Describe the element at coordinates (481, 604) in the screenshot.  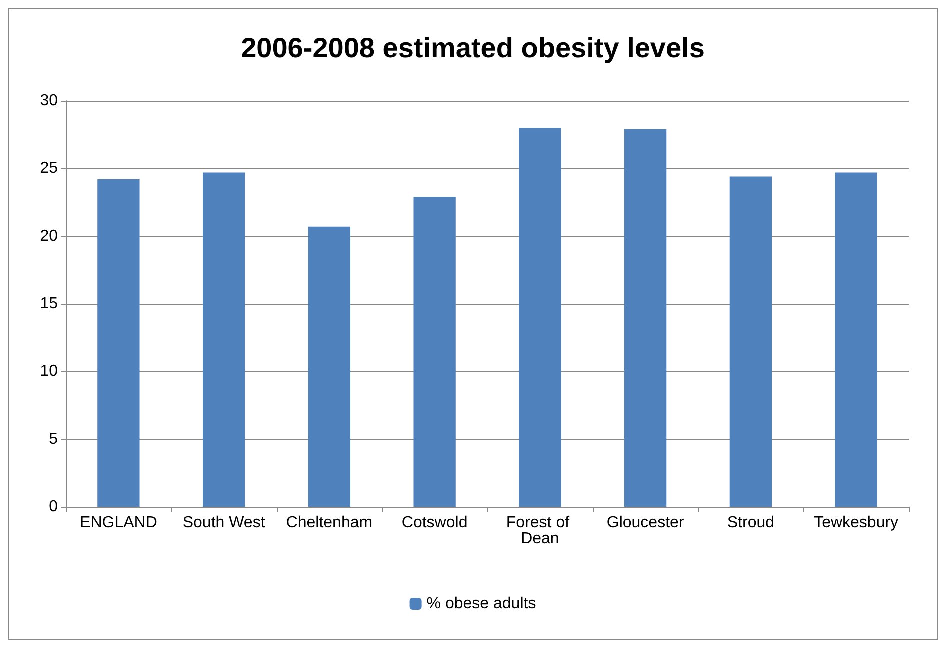
I see `legend-label: % obese adults` at that location.